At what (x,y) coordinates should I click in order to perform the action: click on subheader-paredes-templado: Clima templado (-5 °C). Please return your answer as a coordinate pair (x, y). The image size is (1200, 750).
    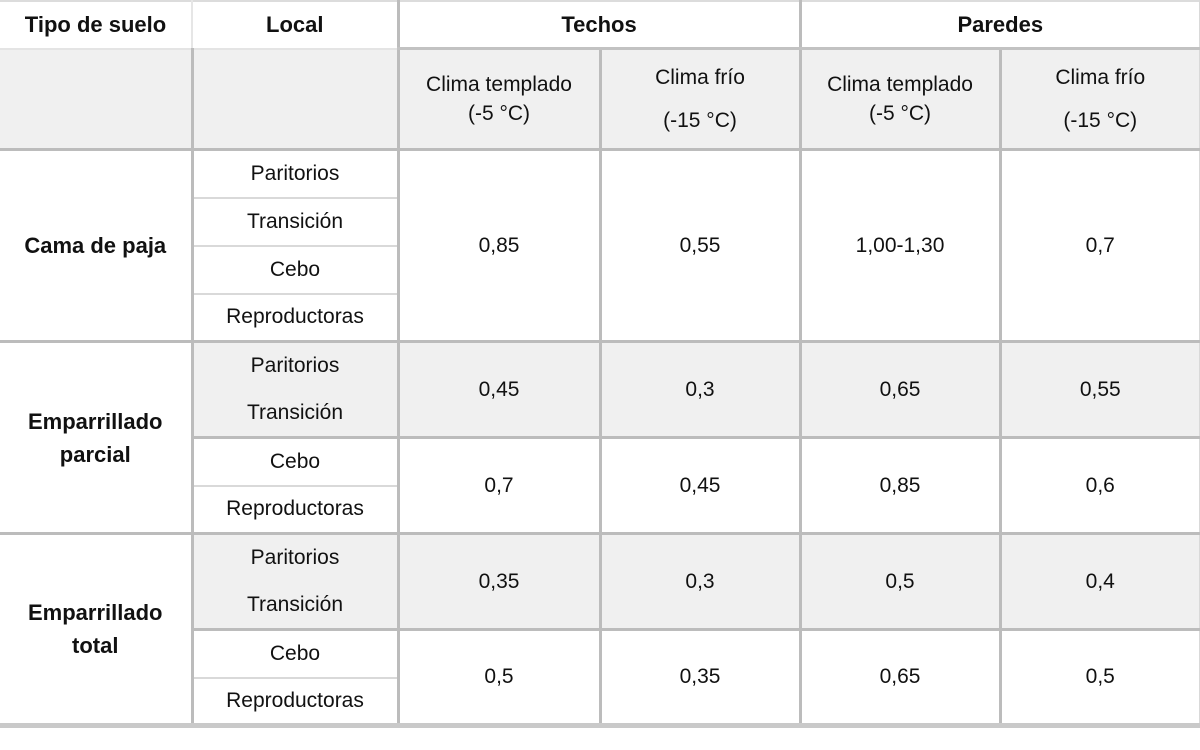
    Looking at the image, I should click on (899, 99).